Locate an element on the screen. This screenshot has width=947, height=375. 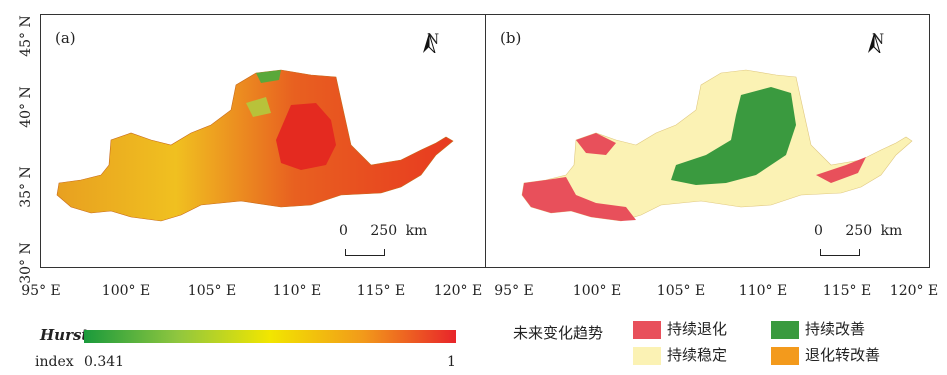
legend-item: 退化转改善 is located at coordinates (825, 354).